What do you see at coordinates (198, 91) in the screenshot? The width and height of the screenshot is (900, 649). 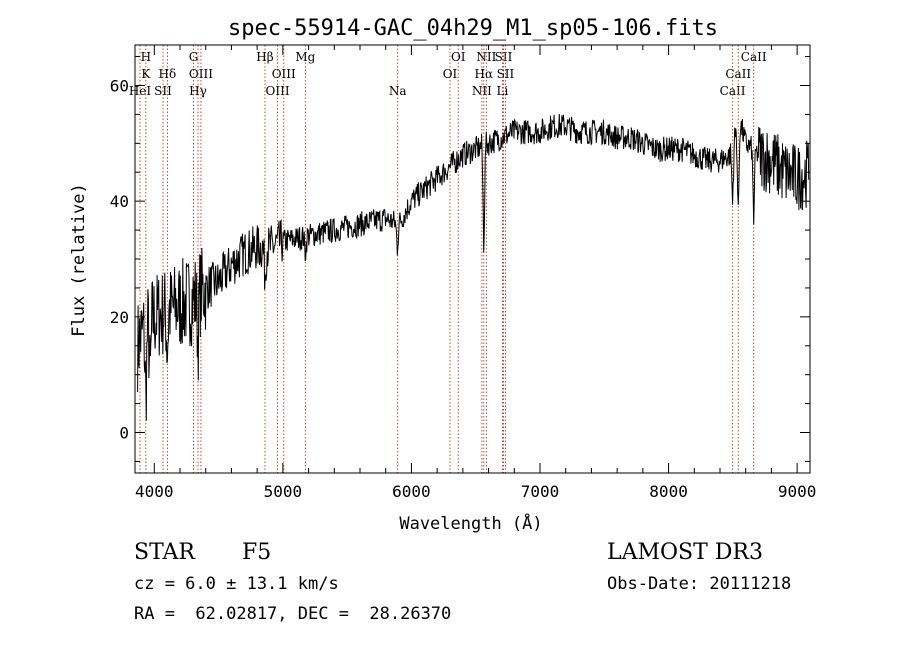 I see `line-marker-label: Hγ` at bounding box center [198, 91].